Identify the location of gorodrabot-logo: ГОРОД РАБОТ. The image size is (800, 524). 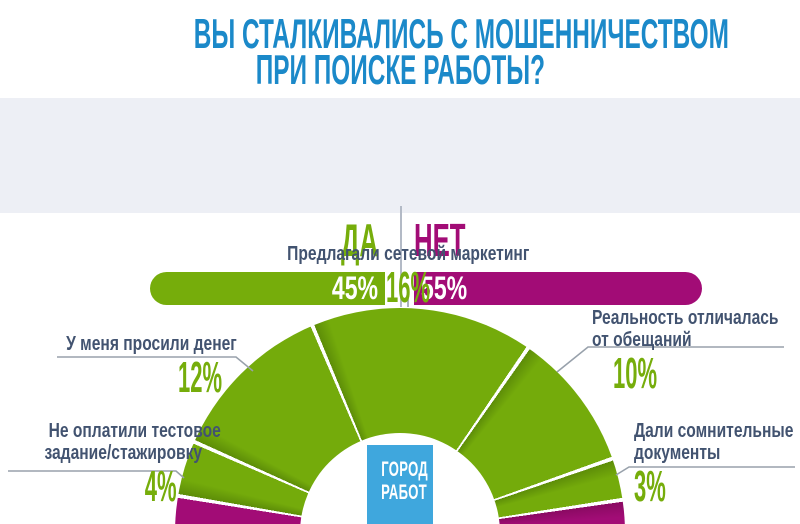
(400, 484).